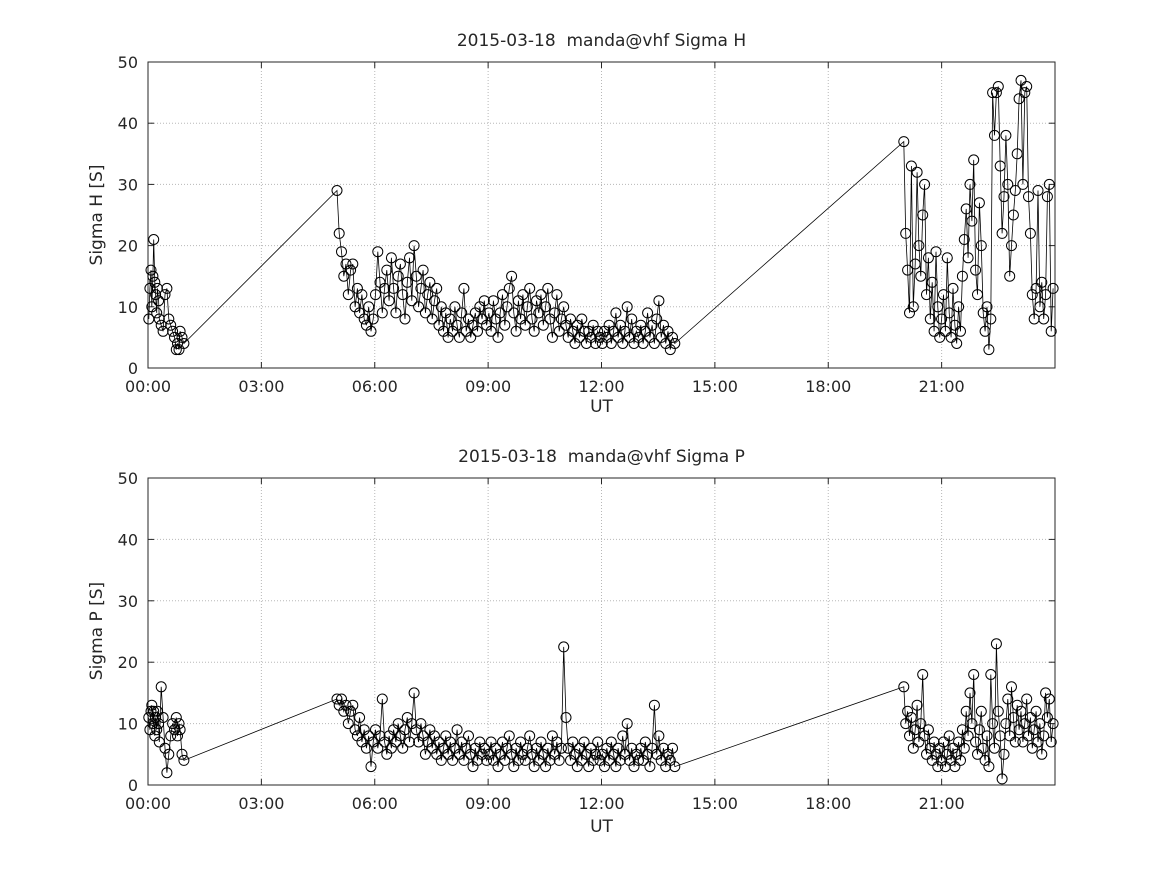 This screenshot has height=875, width=1167. I want to click on x-tick-label: 00:00, so click(148, 386).